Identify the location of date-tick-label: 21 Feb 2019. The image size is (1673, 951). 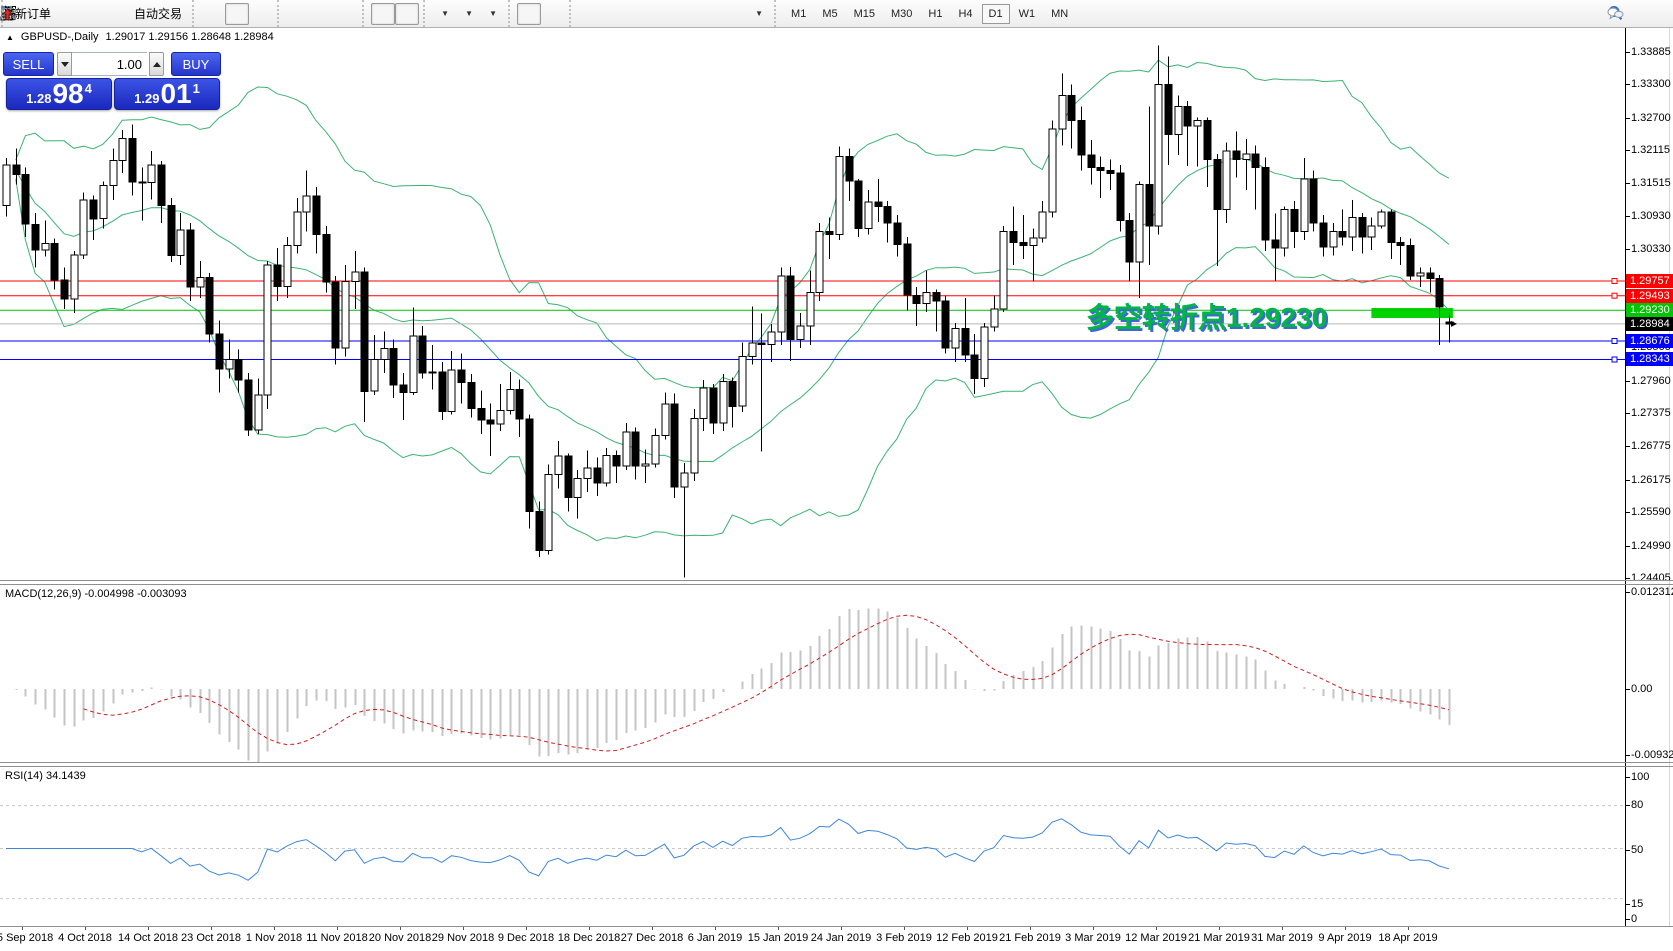
(1030, 938).